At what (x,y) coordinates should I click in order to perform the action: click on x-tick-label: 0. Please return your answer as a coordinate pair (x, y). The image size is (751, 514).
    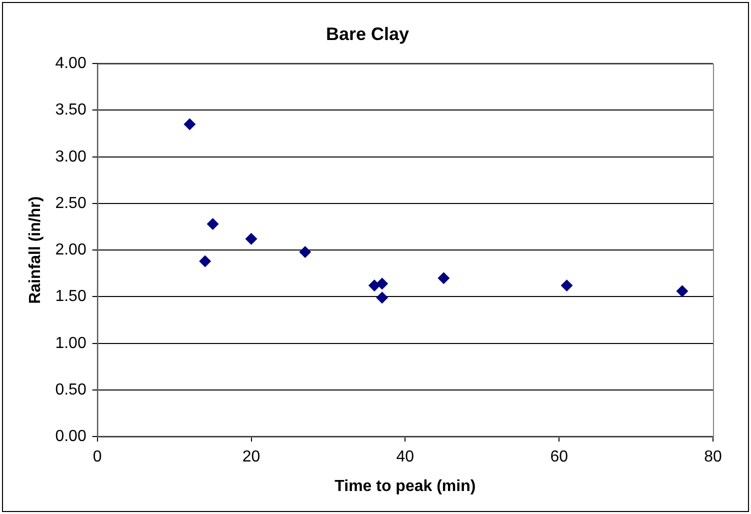
    Looking at the image, I should click on (97, 457).